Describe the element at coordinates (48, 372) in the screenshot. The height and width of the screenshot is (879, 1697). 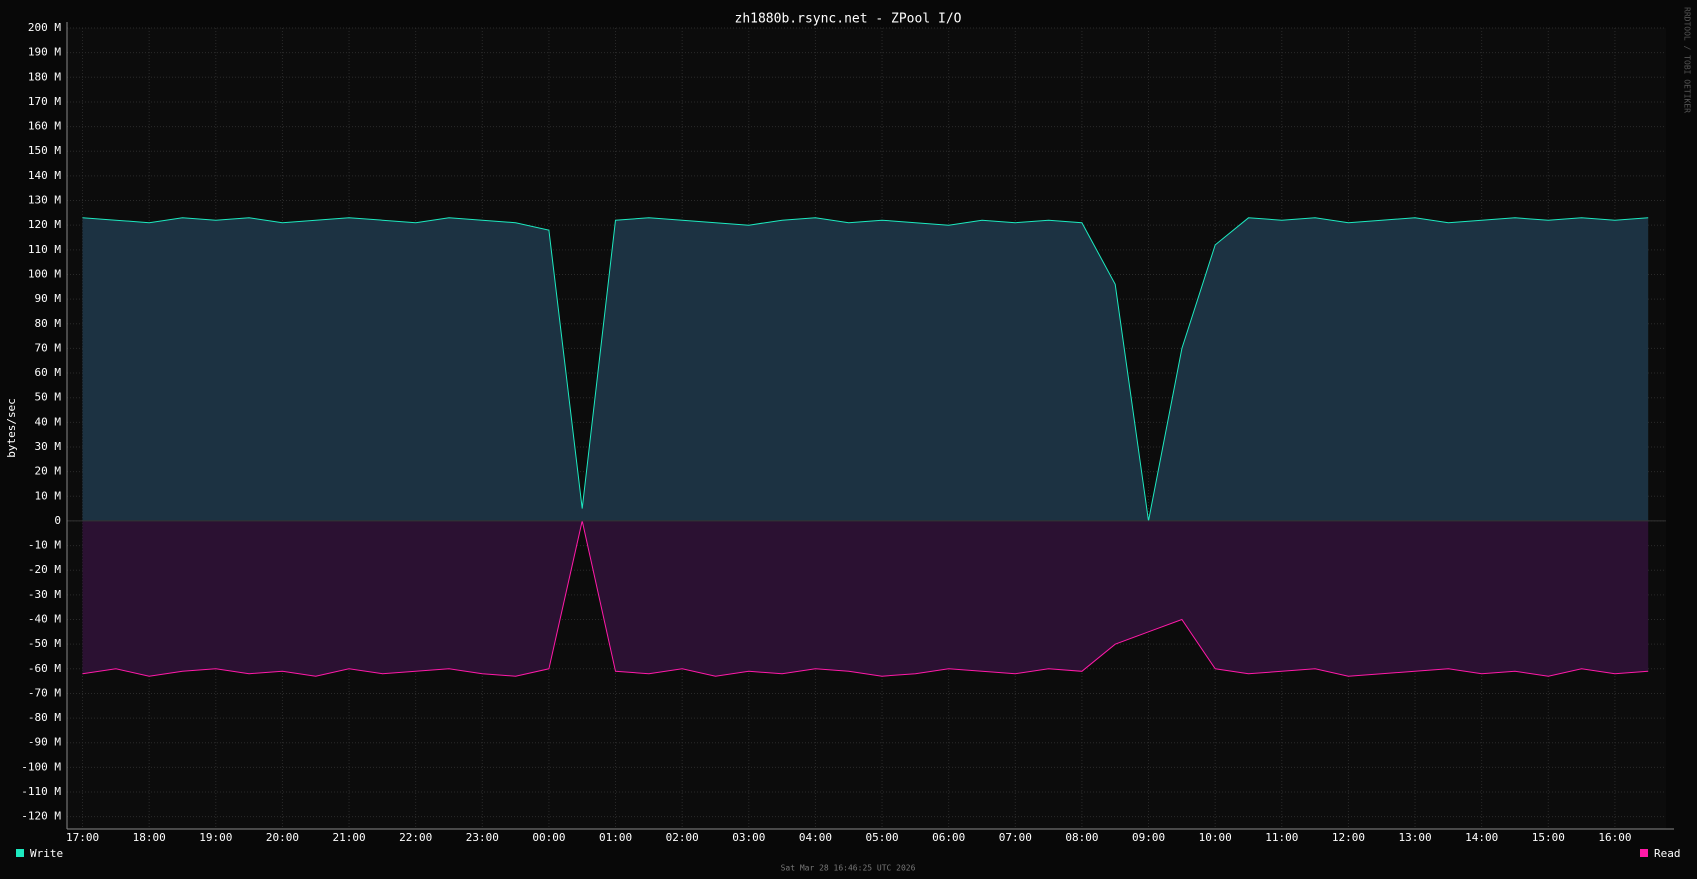
I see `y-tick-label: 60 M` at that location.